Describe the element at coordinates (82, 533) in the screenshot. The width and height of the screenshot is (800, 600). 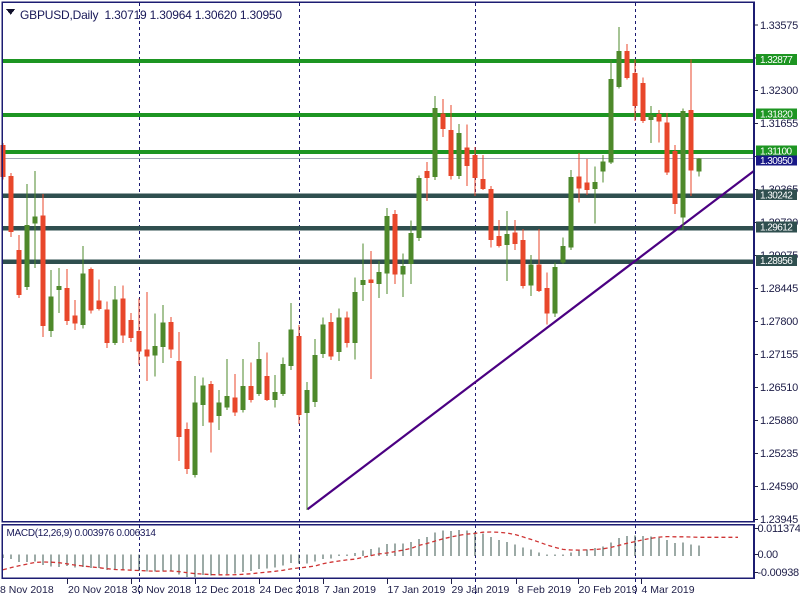
I see `svg-text:MACD(12,26,9) 0.003976 0.00631: MACD(12,26,9) 0.003976 0.006314` at that location.